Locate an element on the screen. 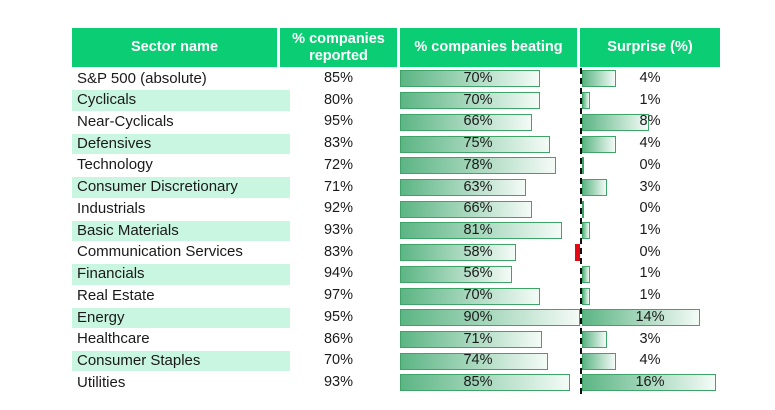  pct-beating-cell: 56% is located at coordinates (489, 274).